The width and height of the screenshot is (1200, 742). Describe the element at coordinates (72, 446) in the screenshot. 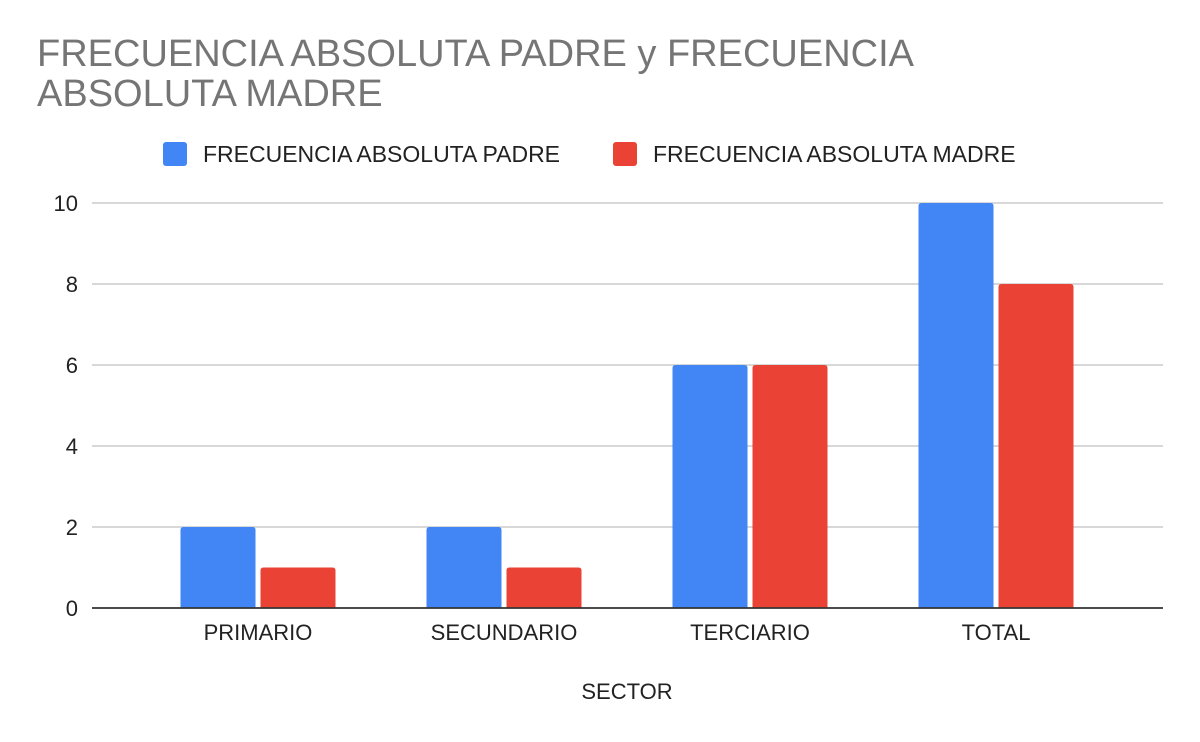

I see `y-tick-label: 4` at that location.